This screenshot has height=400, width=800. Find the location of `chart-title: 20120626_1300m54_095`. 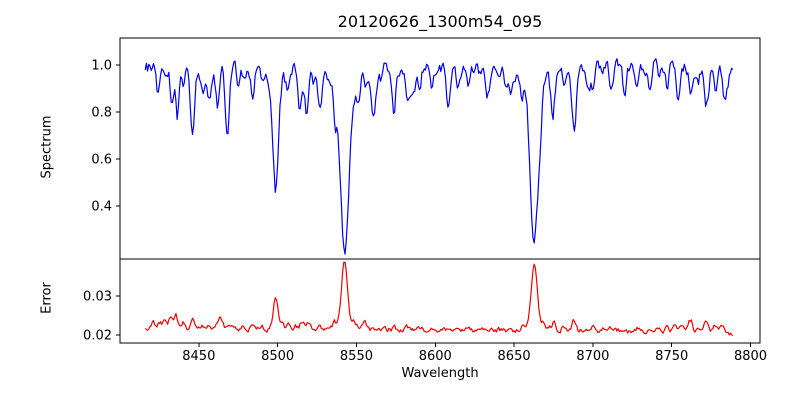

chart-title: 20120626_1300m54_095 is located at coordinates (440, 21).